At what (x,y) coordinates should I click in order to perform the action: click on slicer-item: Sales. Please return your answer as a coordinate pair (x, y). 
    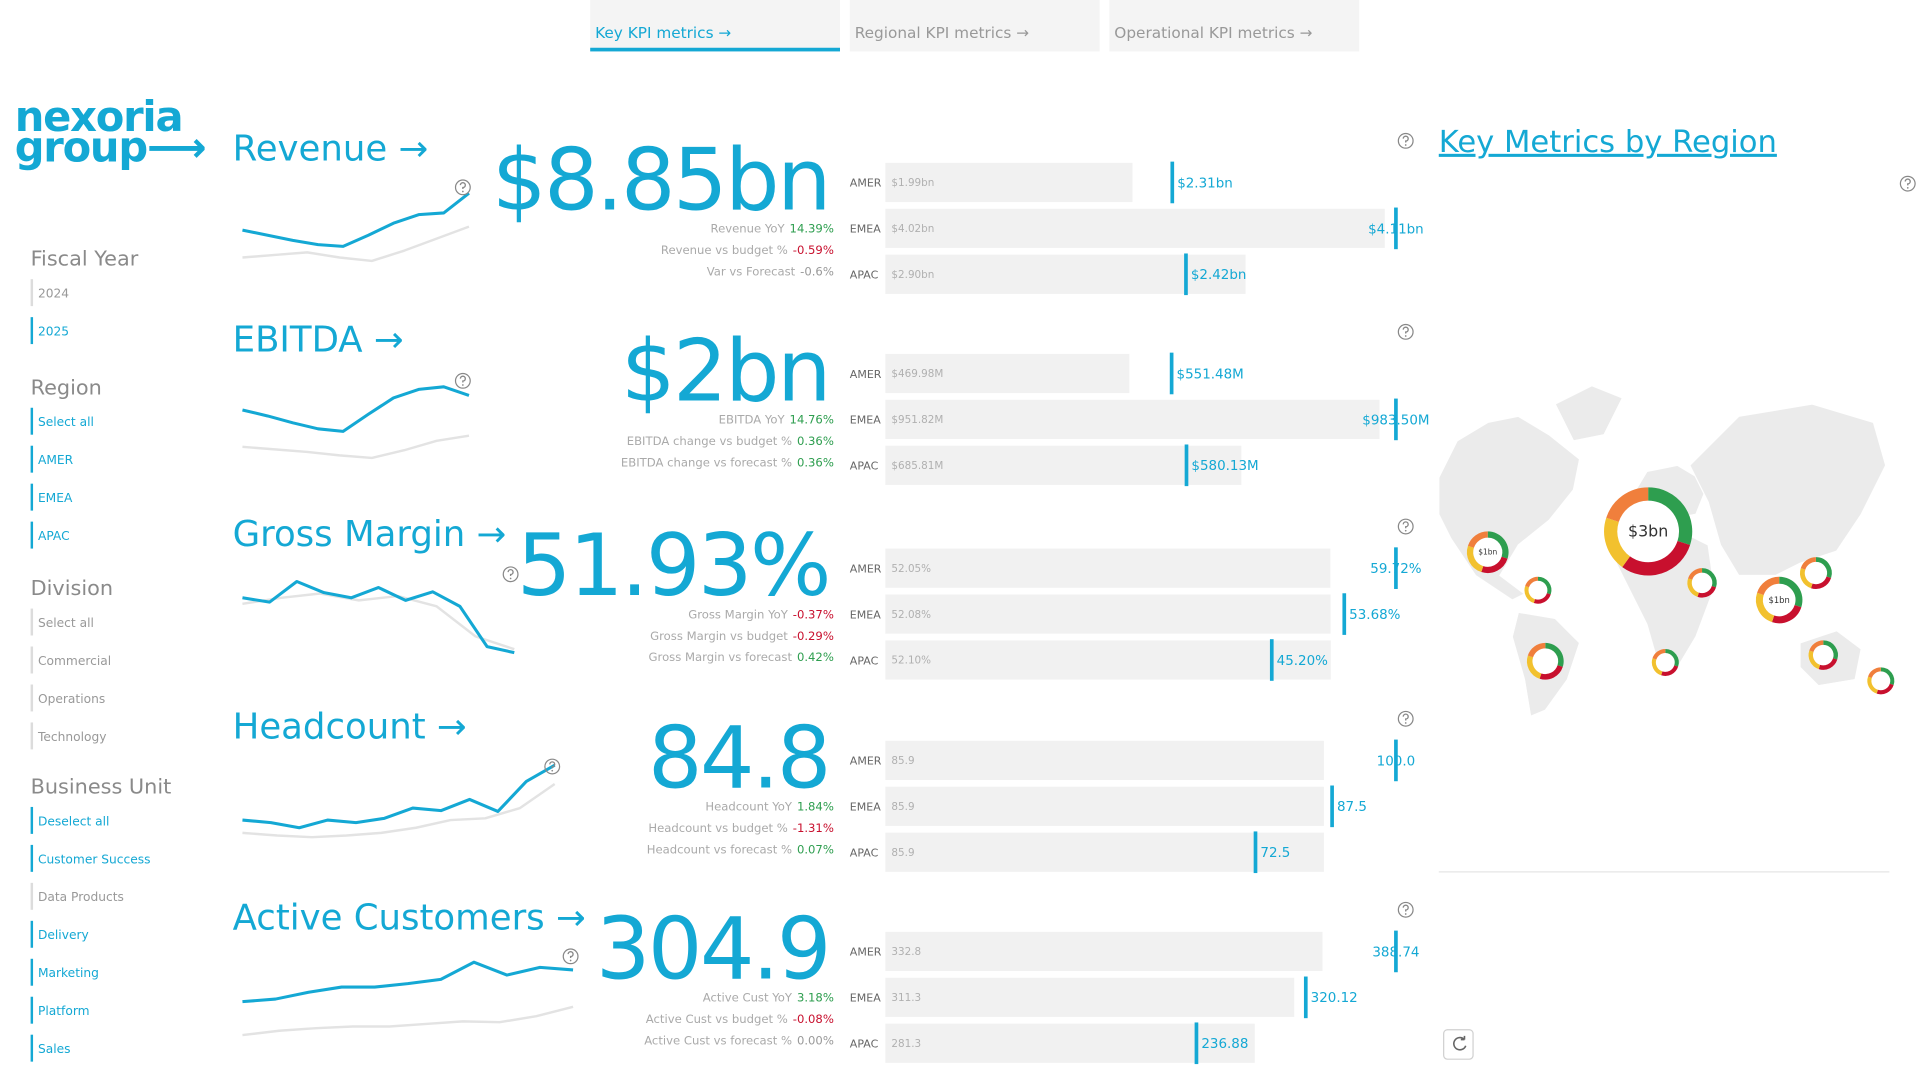
    Looking at the image, I should click on (54, 1049).